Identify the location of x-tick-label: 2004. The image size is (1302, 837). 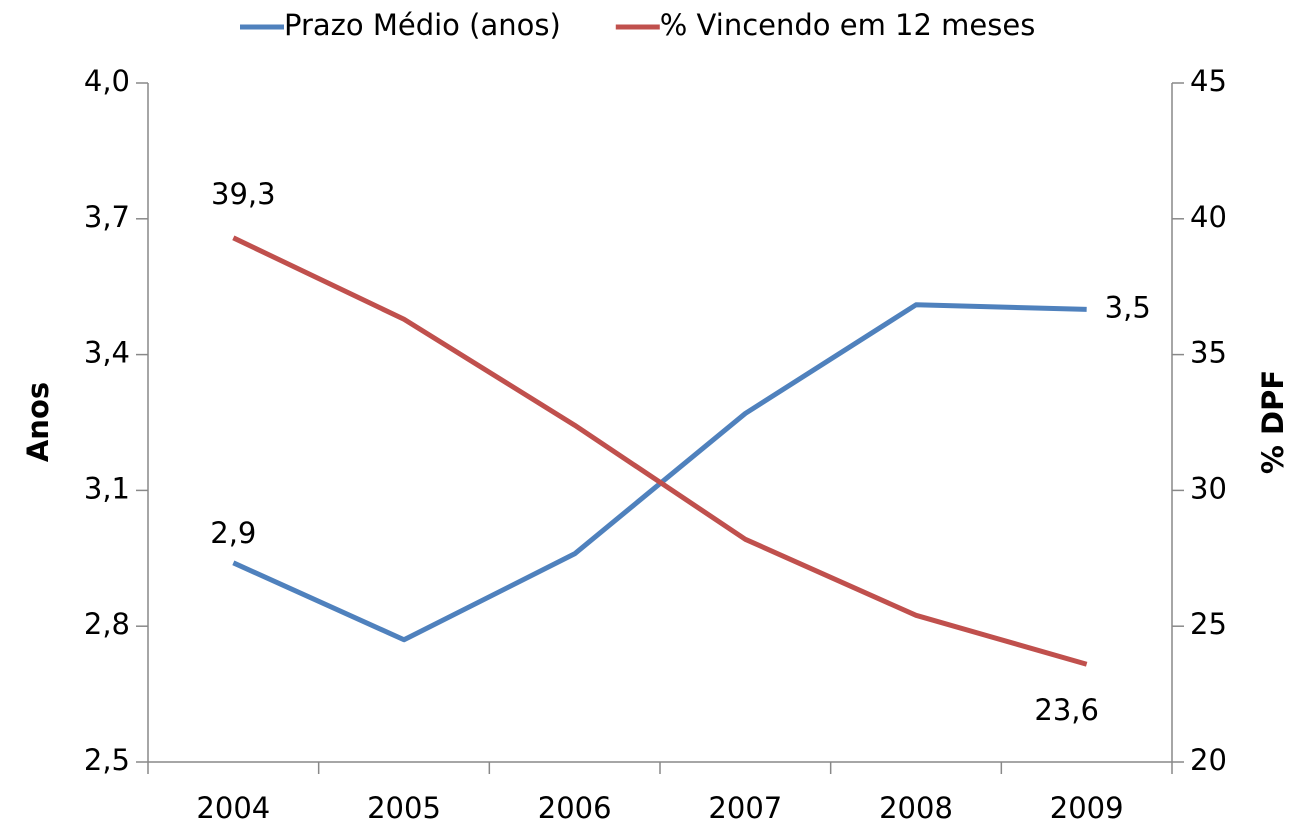
(233, 808).